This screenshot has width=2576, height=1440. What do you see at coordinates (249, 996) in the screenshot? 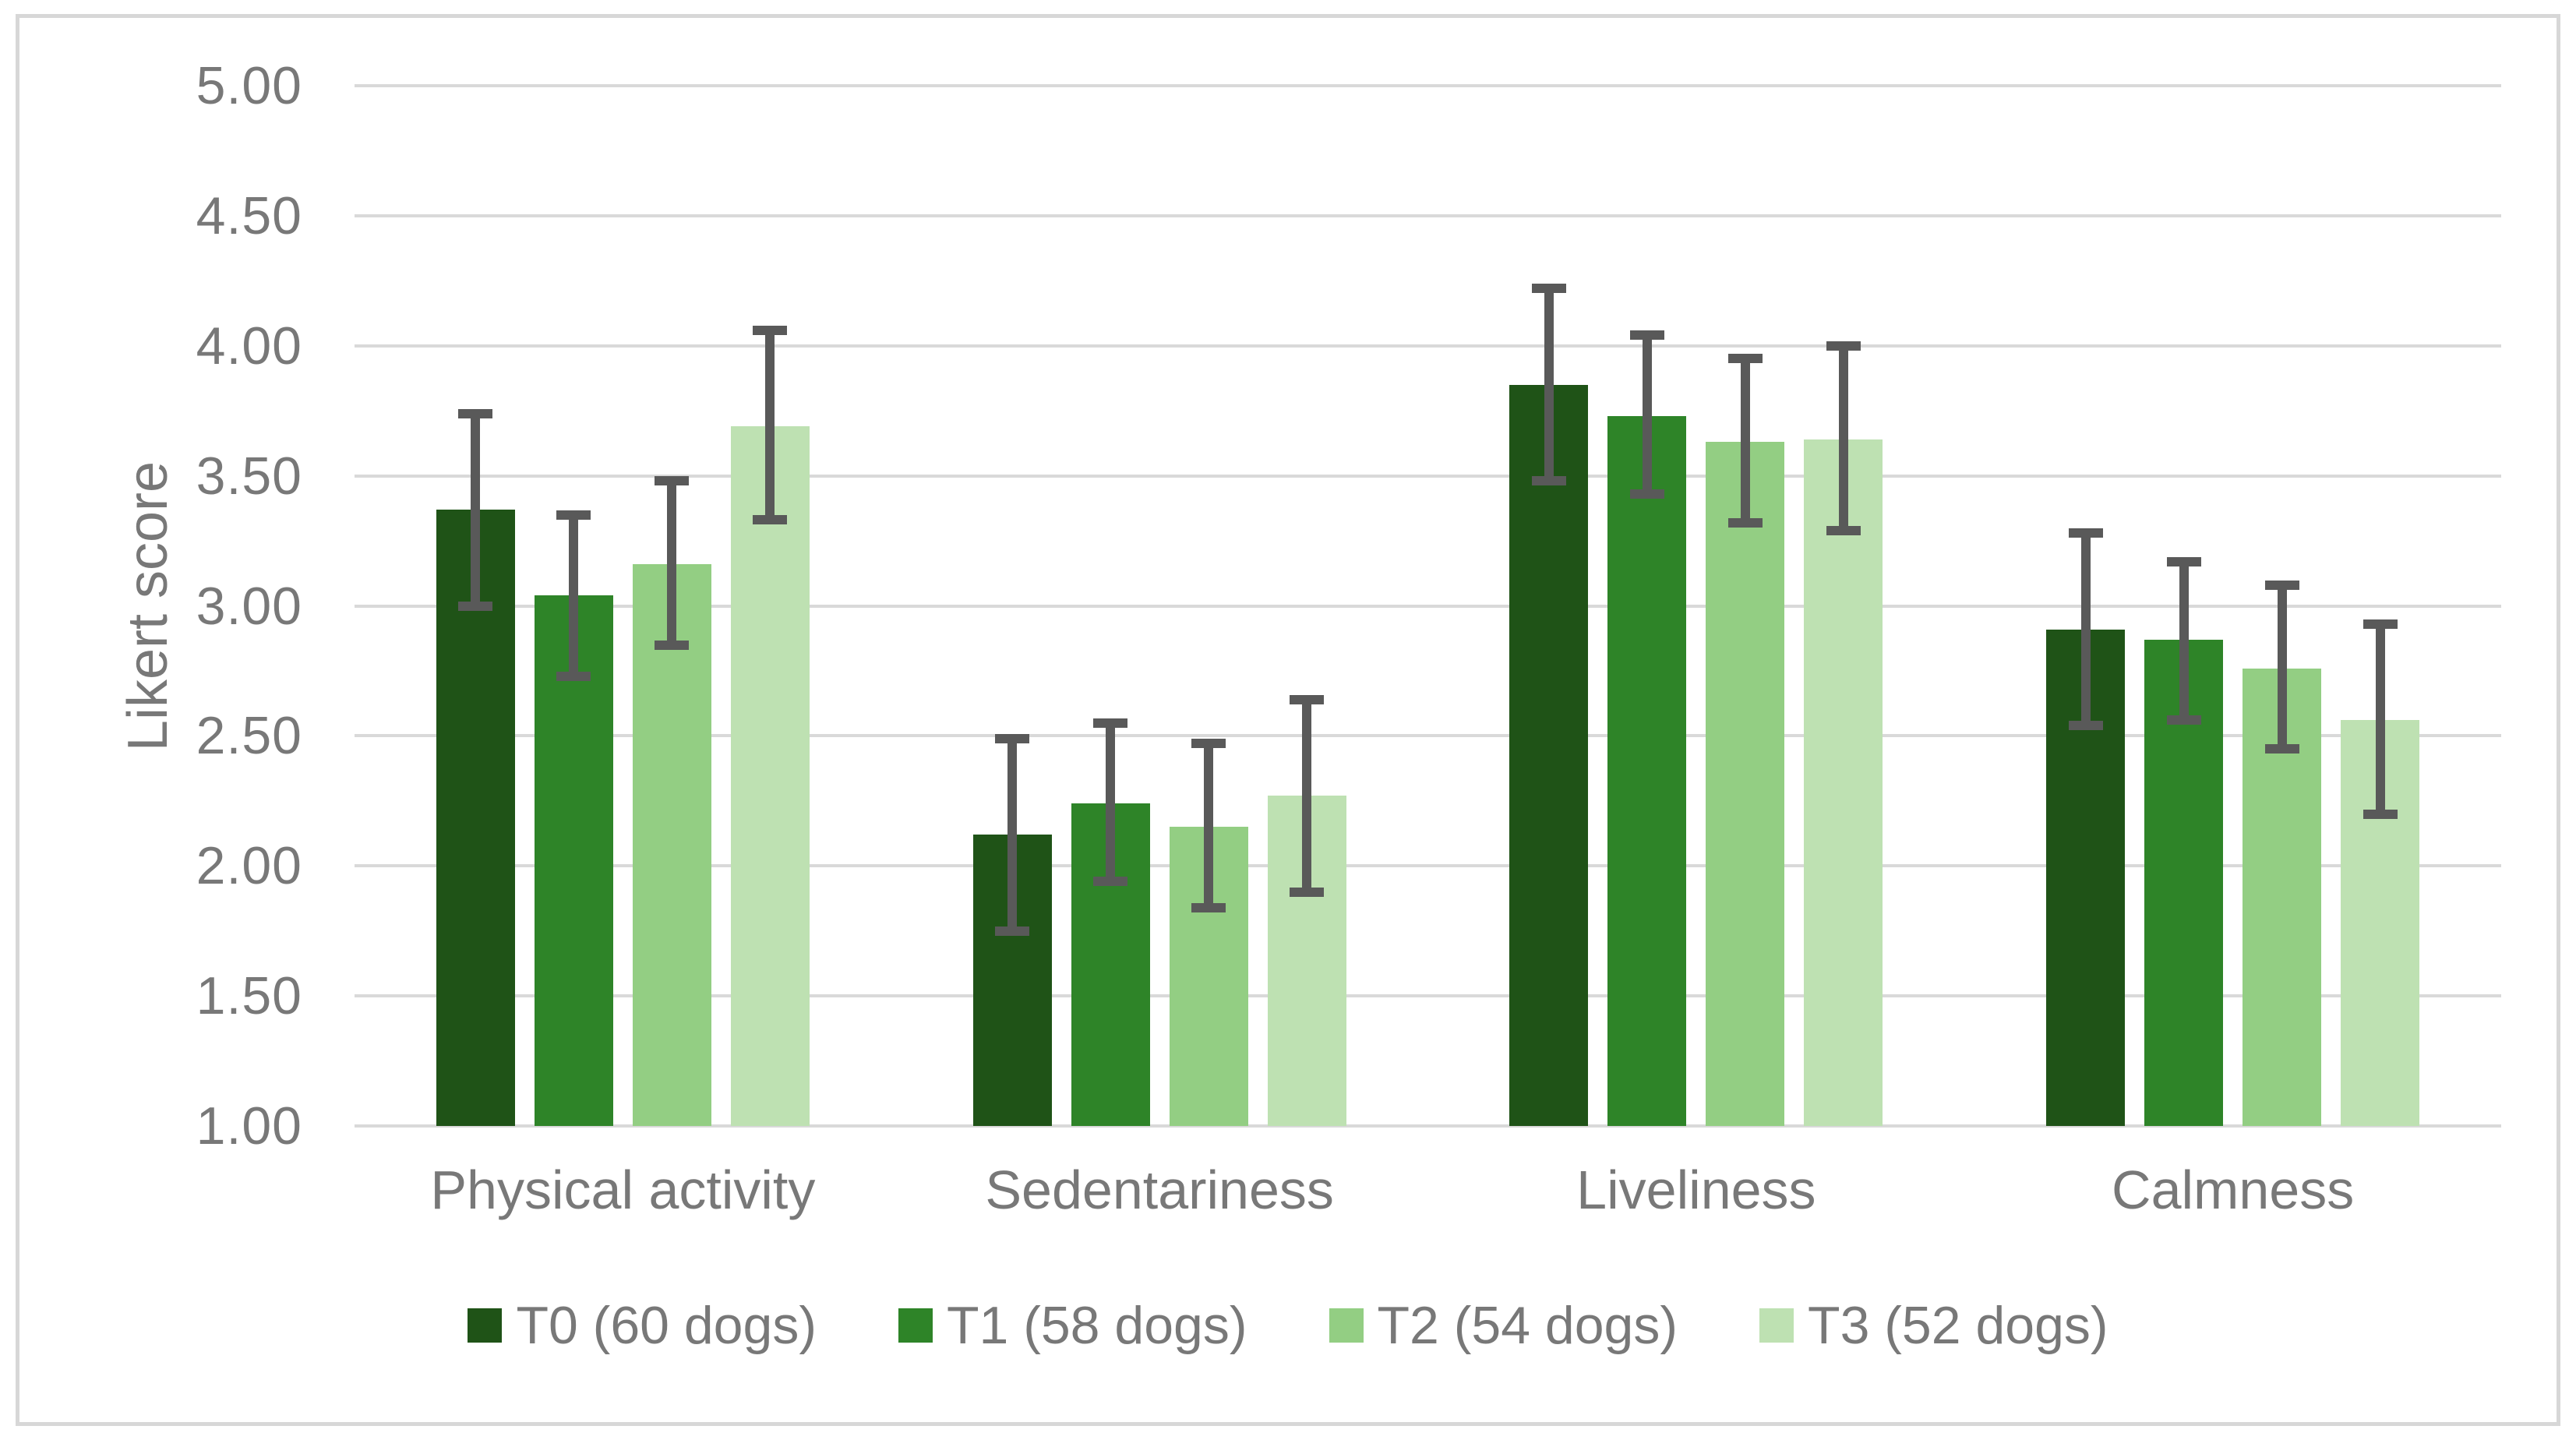
I see `y-tick-label: 1.50` at bounding box center [249, 996].